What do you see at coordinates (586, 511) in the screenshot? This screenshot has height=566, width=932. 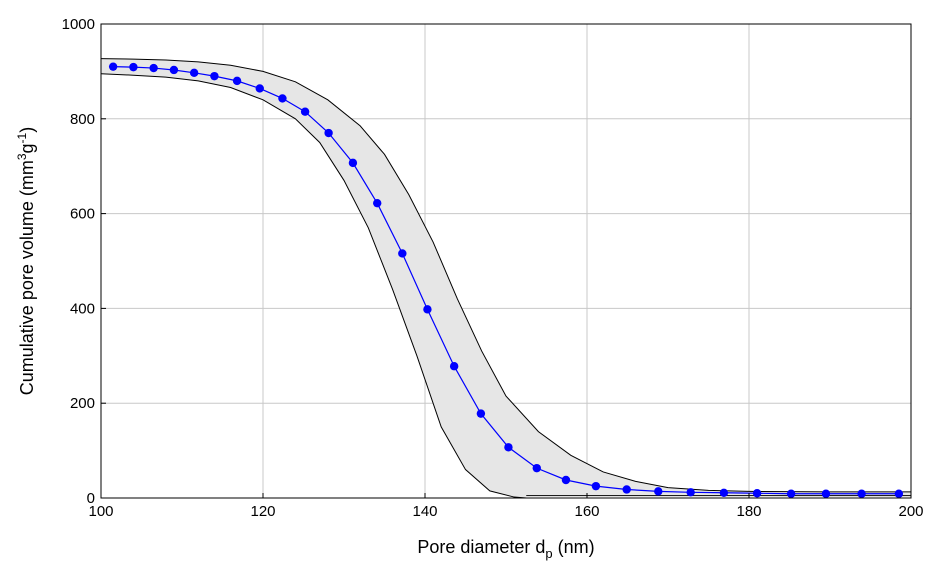 I see `x-tick-label: 160` at bounding box center [586, 511].